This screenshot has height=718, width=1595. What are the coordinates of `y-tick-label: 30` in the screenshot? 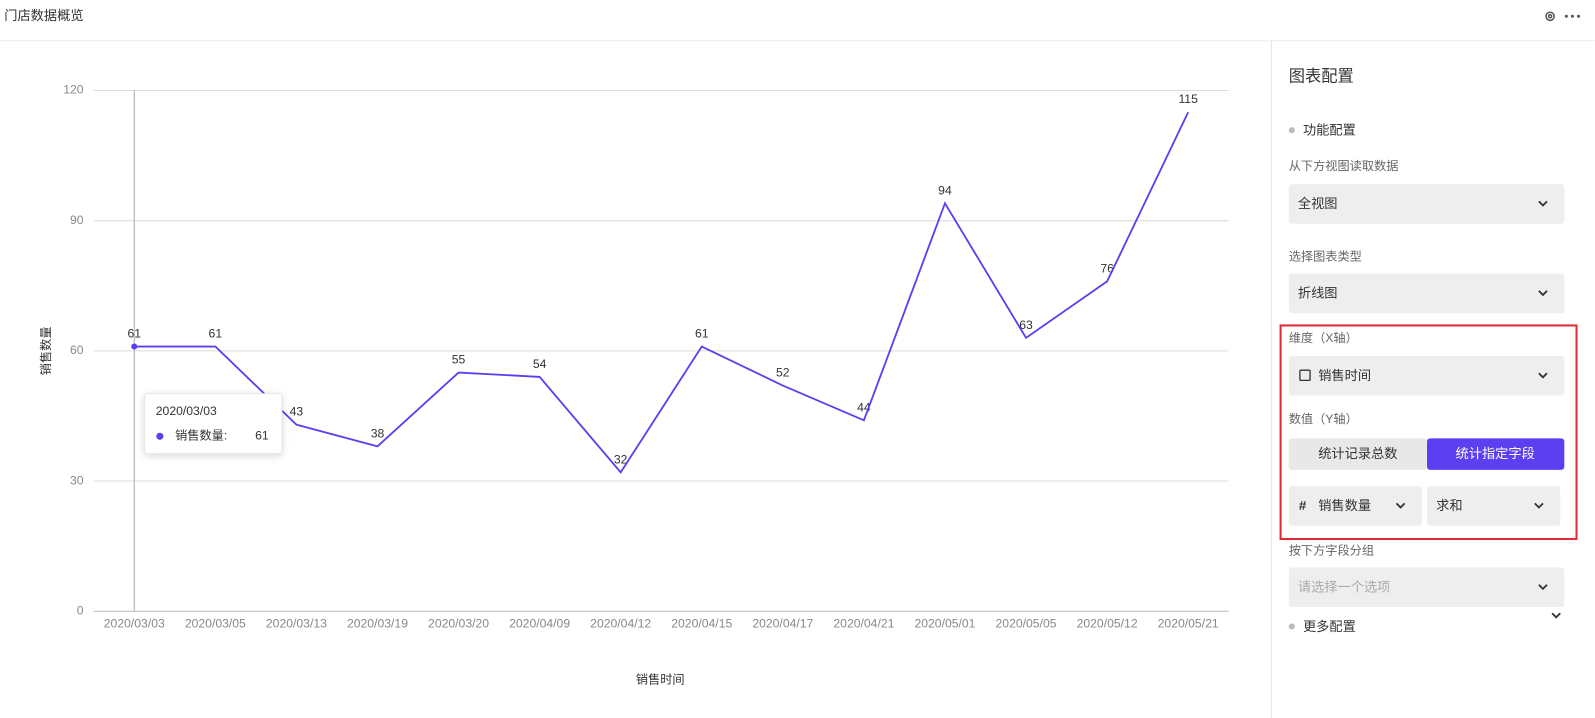 It's located at (77, 480).